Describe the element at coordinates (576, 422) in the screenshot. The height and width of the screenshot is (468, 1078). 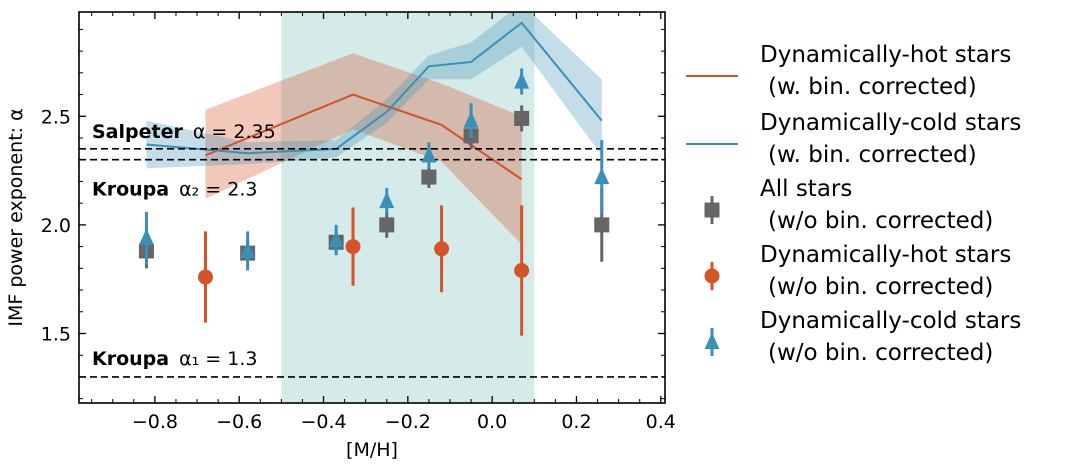
I see `x-tick-label-5: 0.2` at that location.